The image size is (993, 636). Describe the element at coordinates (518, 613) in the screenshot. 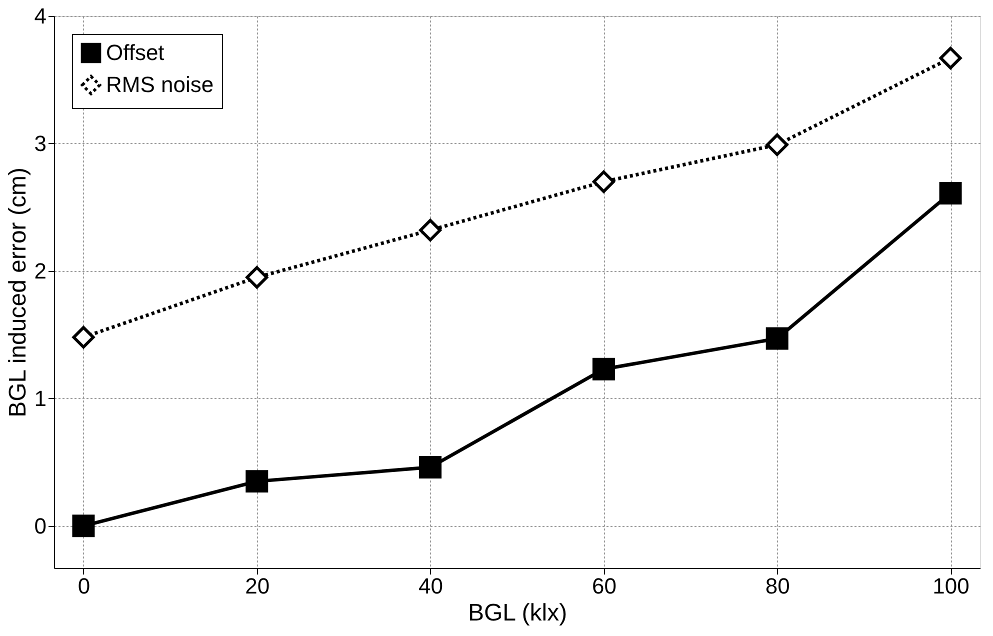

I see `x-axis-title: BGL (klx)` at that location.